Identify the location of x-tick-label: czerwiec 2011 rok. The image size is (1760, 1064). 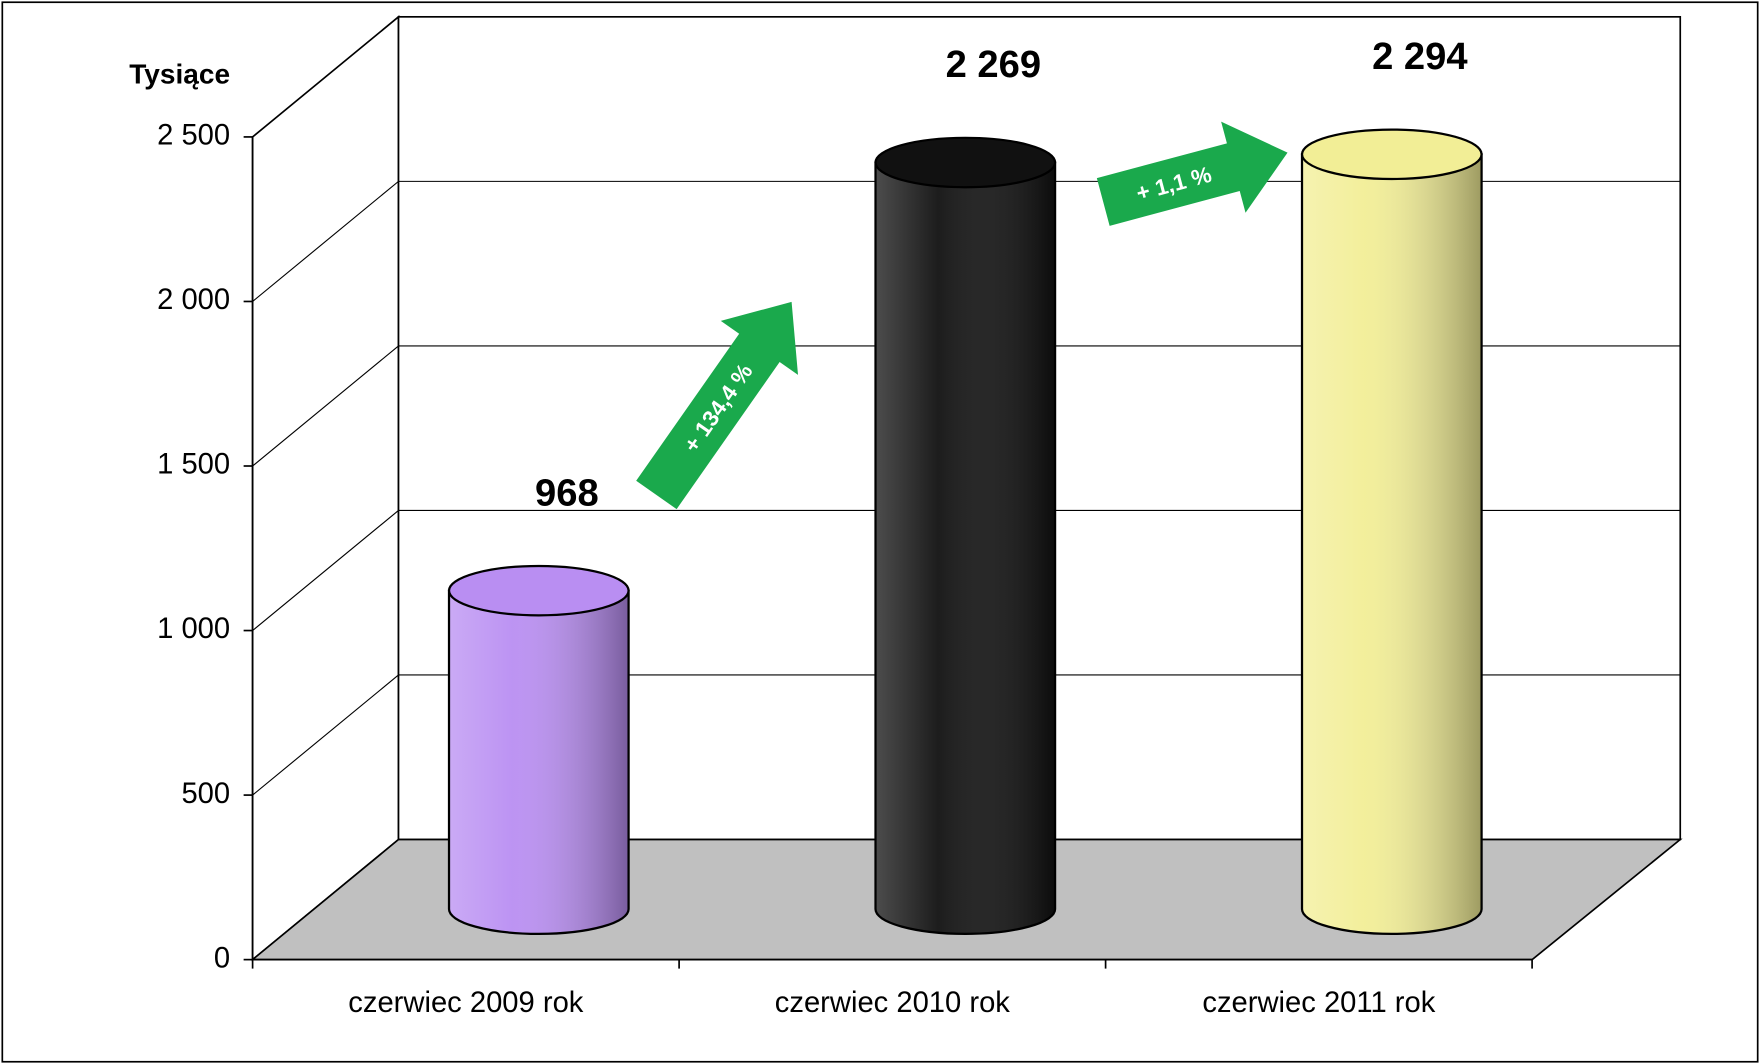
(1318, 1003).